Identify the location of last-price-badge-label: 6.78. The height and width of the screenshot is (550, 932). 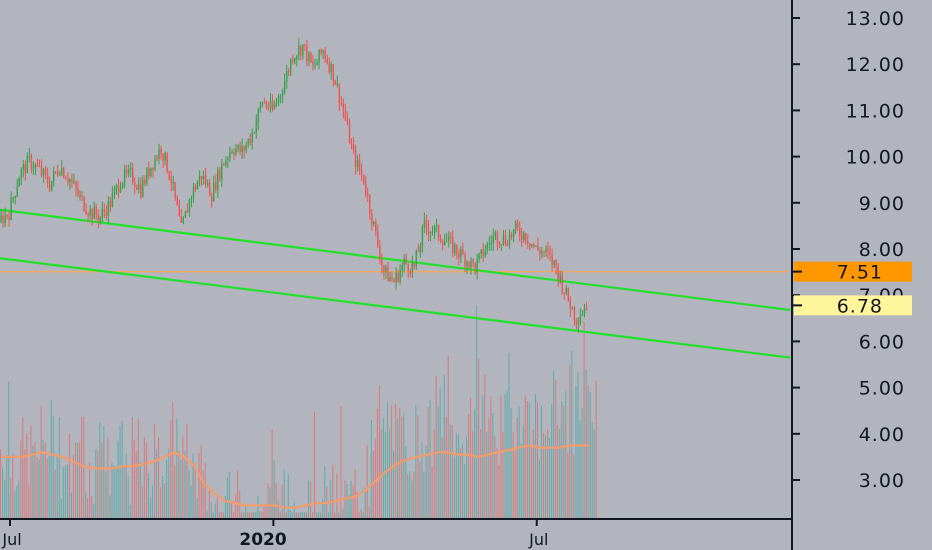
(860, 306).